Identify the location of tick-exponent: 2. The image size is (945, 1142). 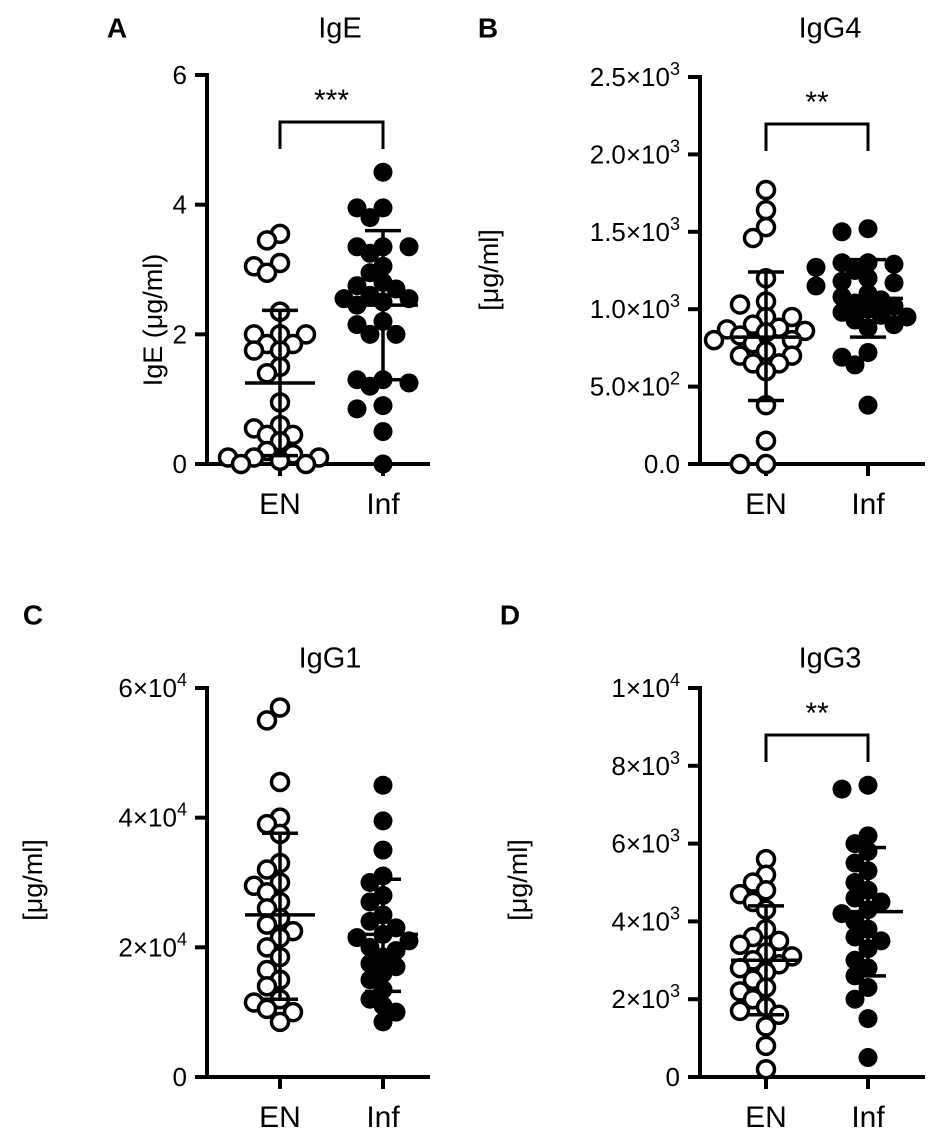
(675, 379).